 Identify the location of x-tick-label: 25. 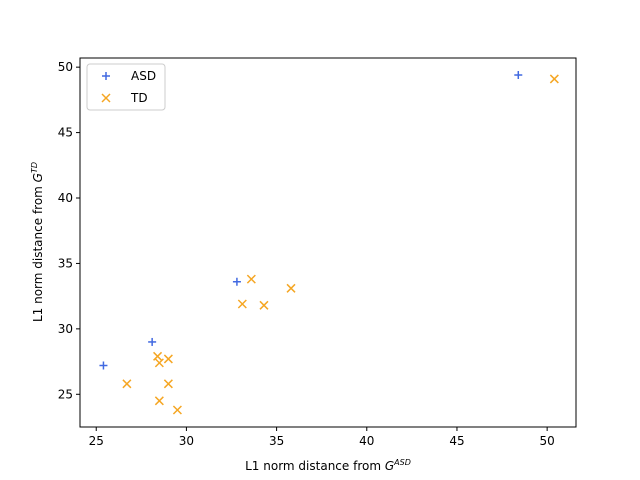
(96, 441).